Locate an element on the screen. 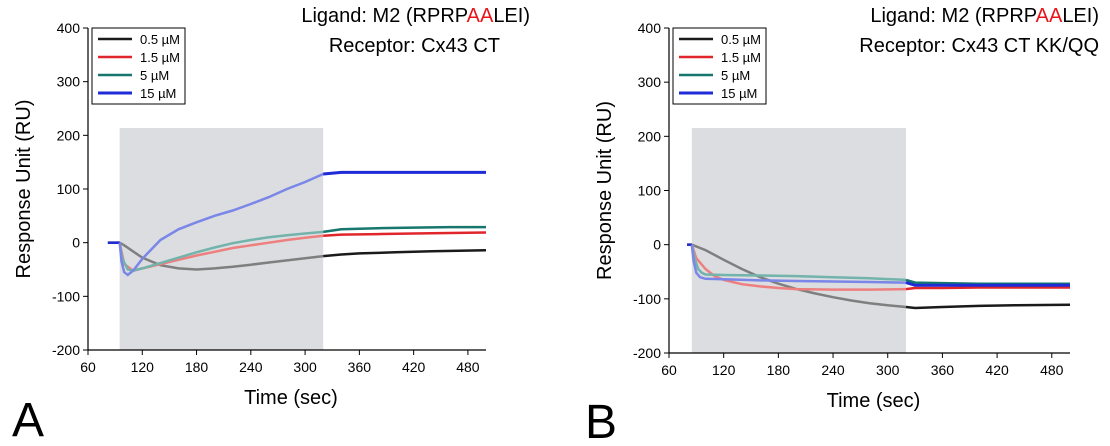 Image resolution: width=1110 pixels, height=446 pixels. receptor-title: Receptor: Cx43 CT is located at coordinates (414, 46).